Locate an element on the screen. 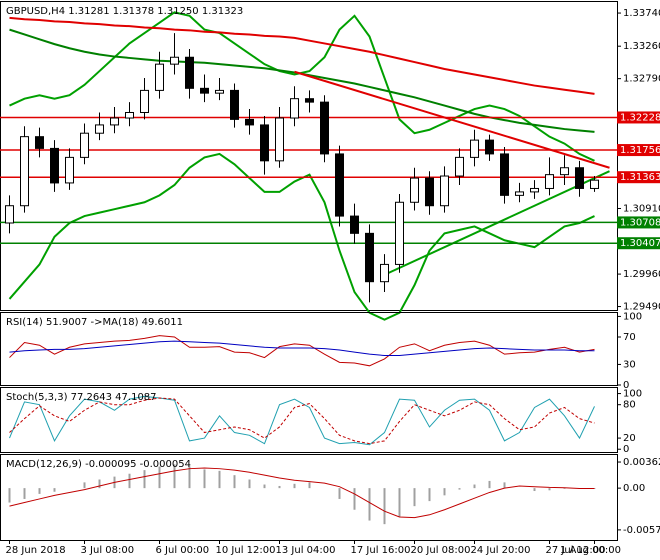 This screenshot has height=560, width=660. y-tick-label: 30 is located at coordinates (629, 364).